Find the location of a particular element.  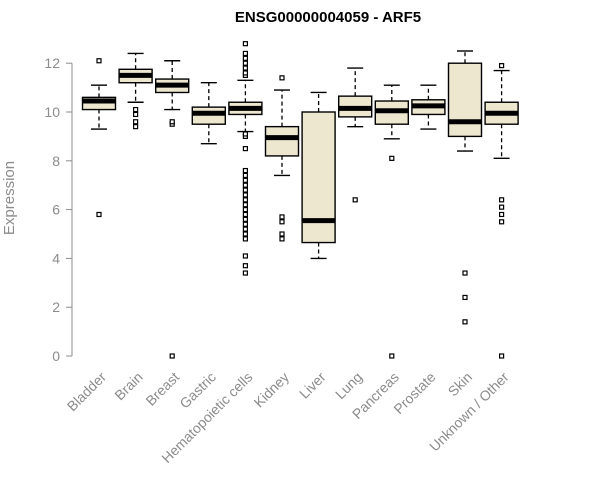

box-pancreas is located at coordinates (391, 221).